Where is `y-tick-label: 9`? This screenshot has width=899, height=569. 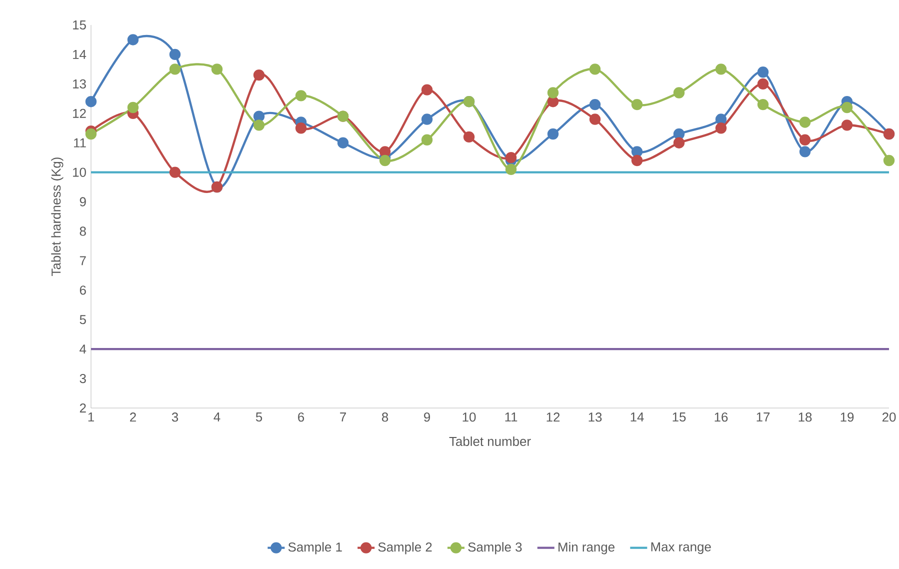
y-tick-label: 9 is located at coordinates (83, 201).